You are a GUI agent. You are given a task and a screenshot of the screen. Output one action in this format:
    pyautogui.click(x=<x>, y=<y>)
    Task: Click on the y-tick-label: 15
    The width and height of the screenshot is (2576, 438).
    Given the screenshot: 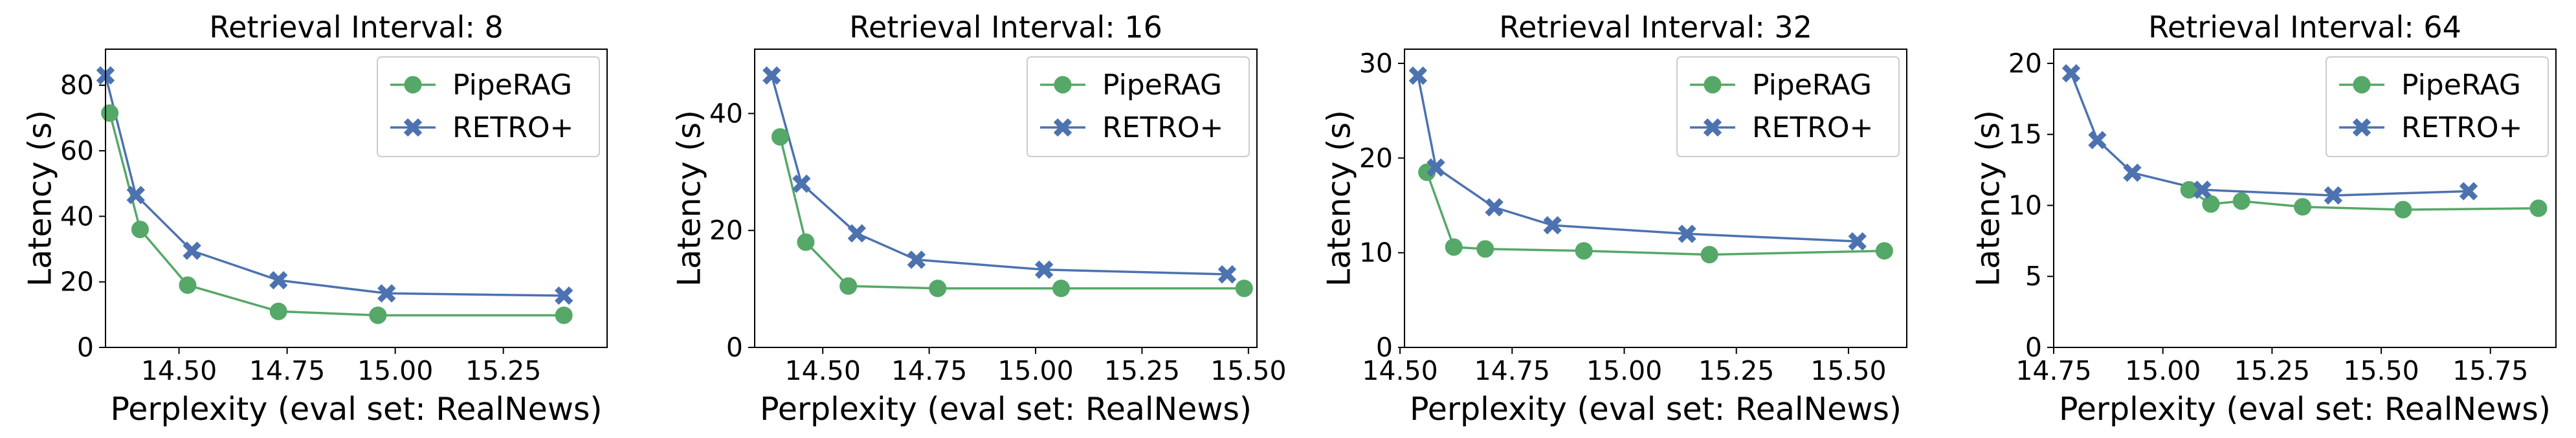 What is the action you would take?
    pyautogui.click(x=2025, y=134)
    